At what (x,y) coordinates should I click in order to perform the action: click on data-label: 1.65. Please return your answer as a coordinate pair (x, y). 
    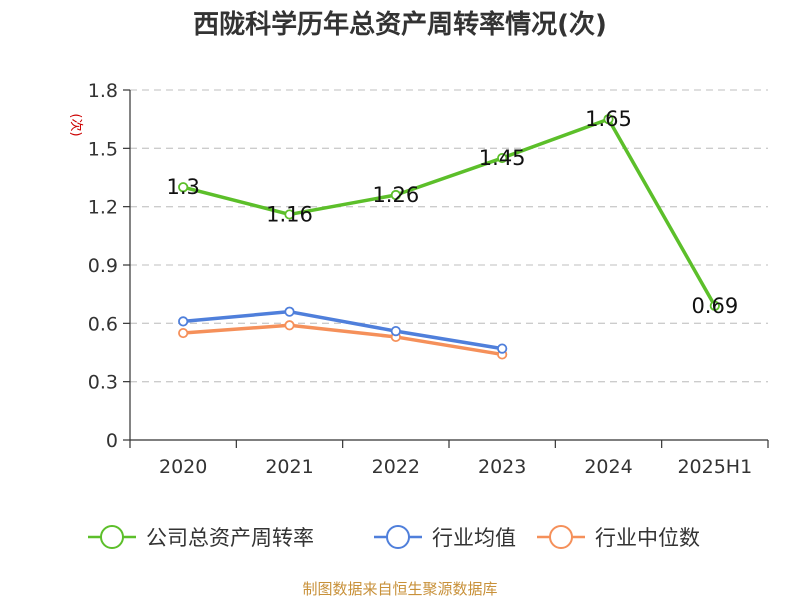
    Looking at the image, I should click on (608, 119).